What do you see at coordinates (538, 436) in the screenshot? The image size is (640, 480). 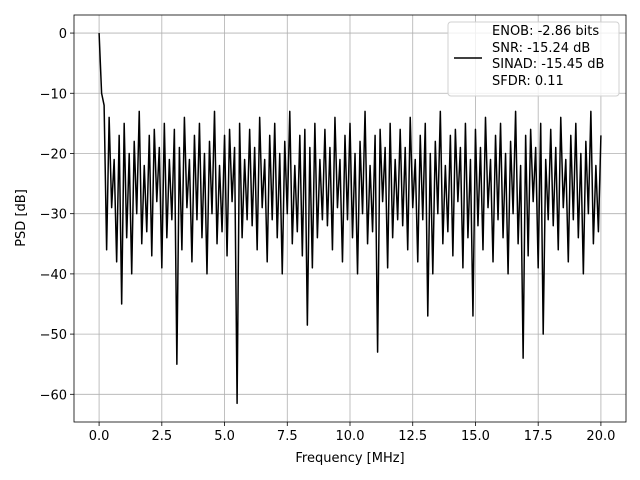 I see `x-tick-label: 17.5` at bounding box center [538, 436].